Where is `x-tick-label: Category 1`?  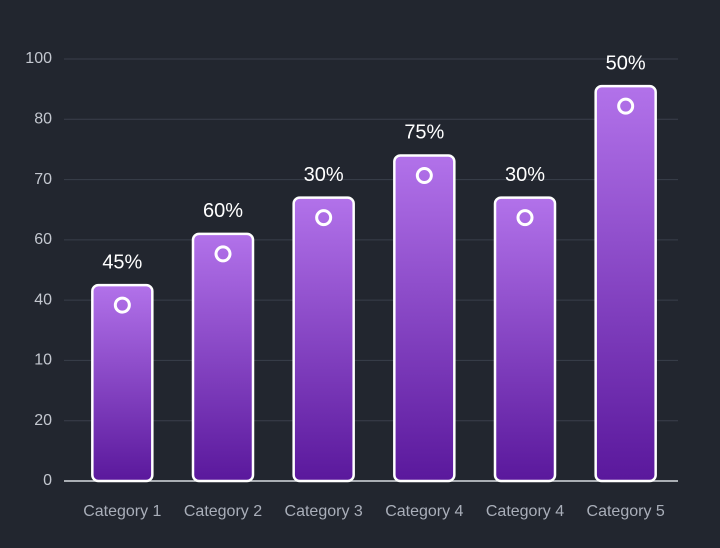 x-tick-label: Category 1 is located at coordinates (122, 511).